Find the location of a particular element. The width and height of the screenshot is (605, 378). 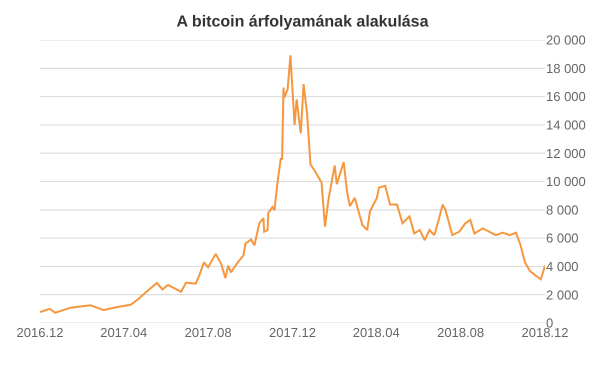

x-tick-label: 2018.08 is located at coordinates (460, 332).